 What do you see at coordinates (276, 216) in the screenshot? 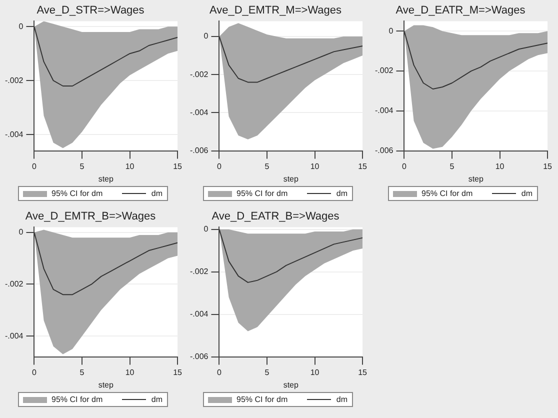
I see `chart-title: Ave_D_EATR_B=>Wages` at bounding box center [276, 216].